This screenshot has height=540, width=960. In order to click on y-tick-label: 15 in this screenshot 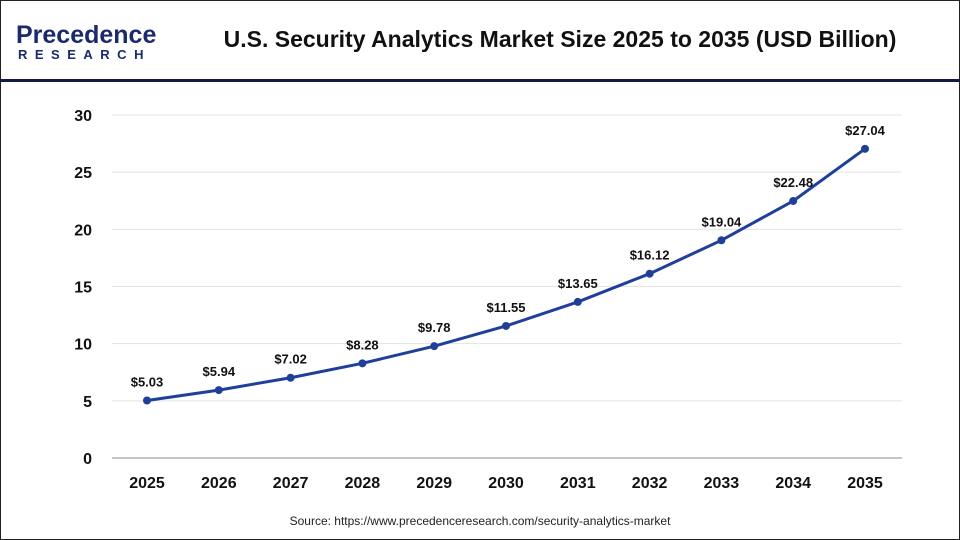, I will do `click(83, 288)`.